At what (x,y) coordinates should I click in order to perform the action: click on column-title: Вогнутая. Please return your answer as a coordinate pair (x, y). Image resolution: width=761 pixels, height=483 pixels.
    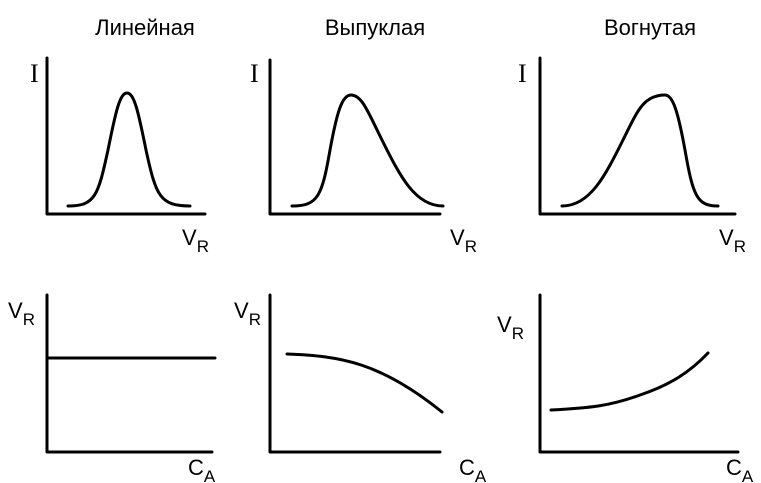
    Looking at the image, I should click on (650, 27).